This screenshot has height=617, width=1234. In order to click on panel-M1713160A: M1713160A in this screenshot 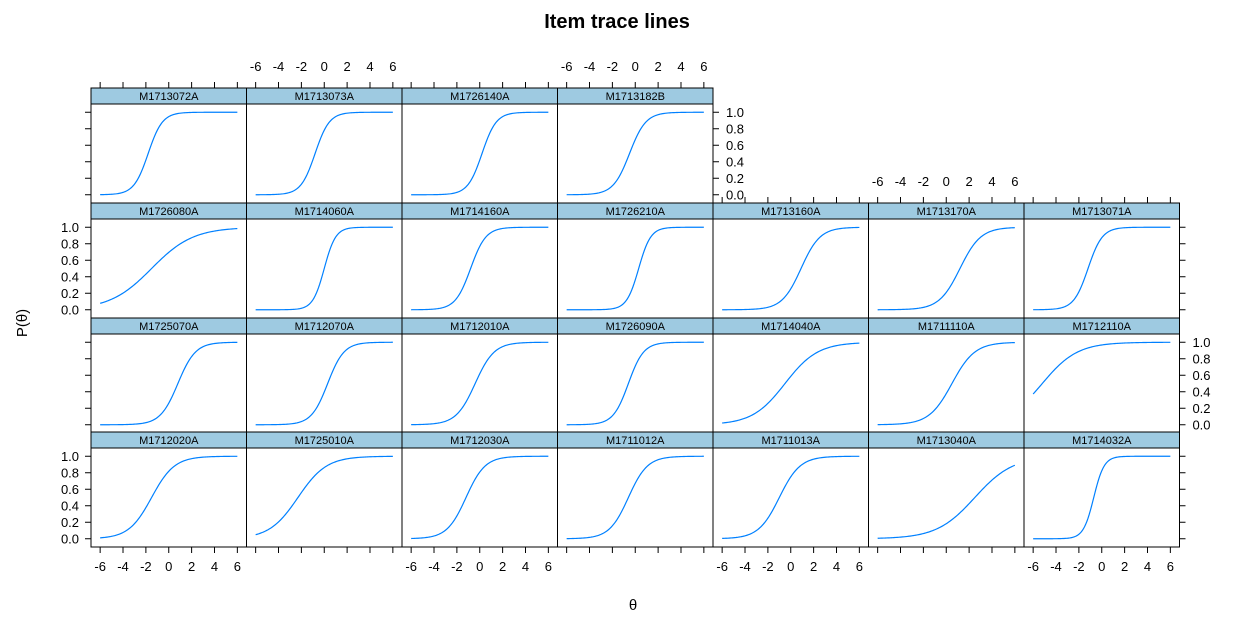, I will do `click(790, 260)`.